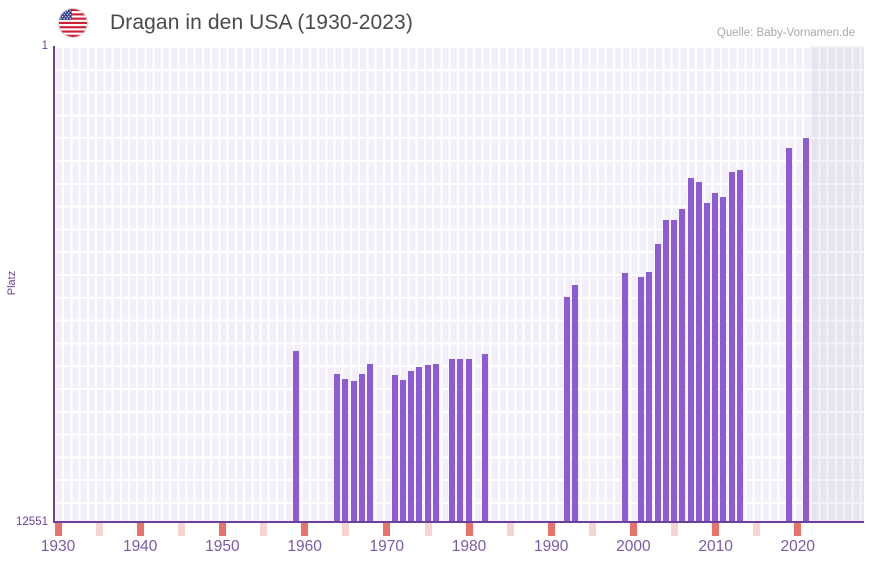  Describe the element at coordinates (633, 546) in the screenshot. I see `x-axis-label: 2000` at that location.